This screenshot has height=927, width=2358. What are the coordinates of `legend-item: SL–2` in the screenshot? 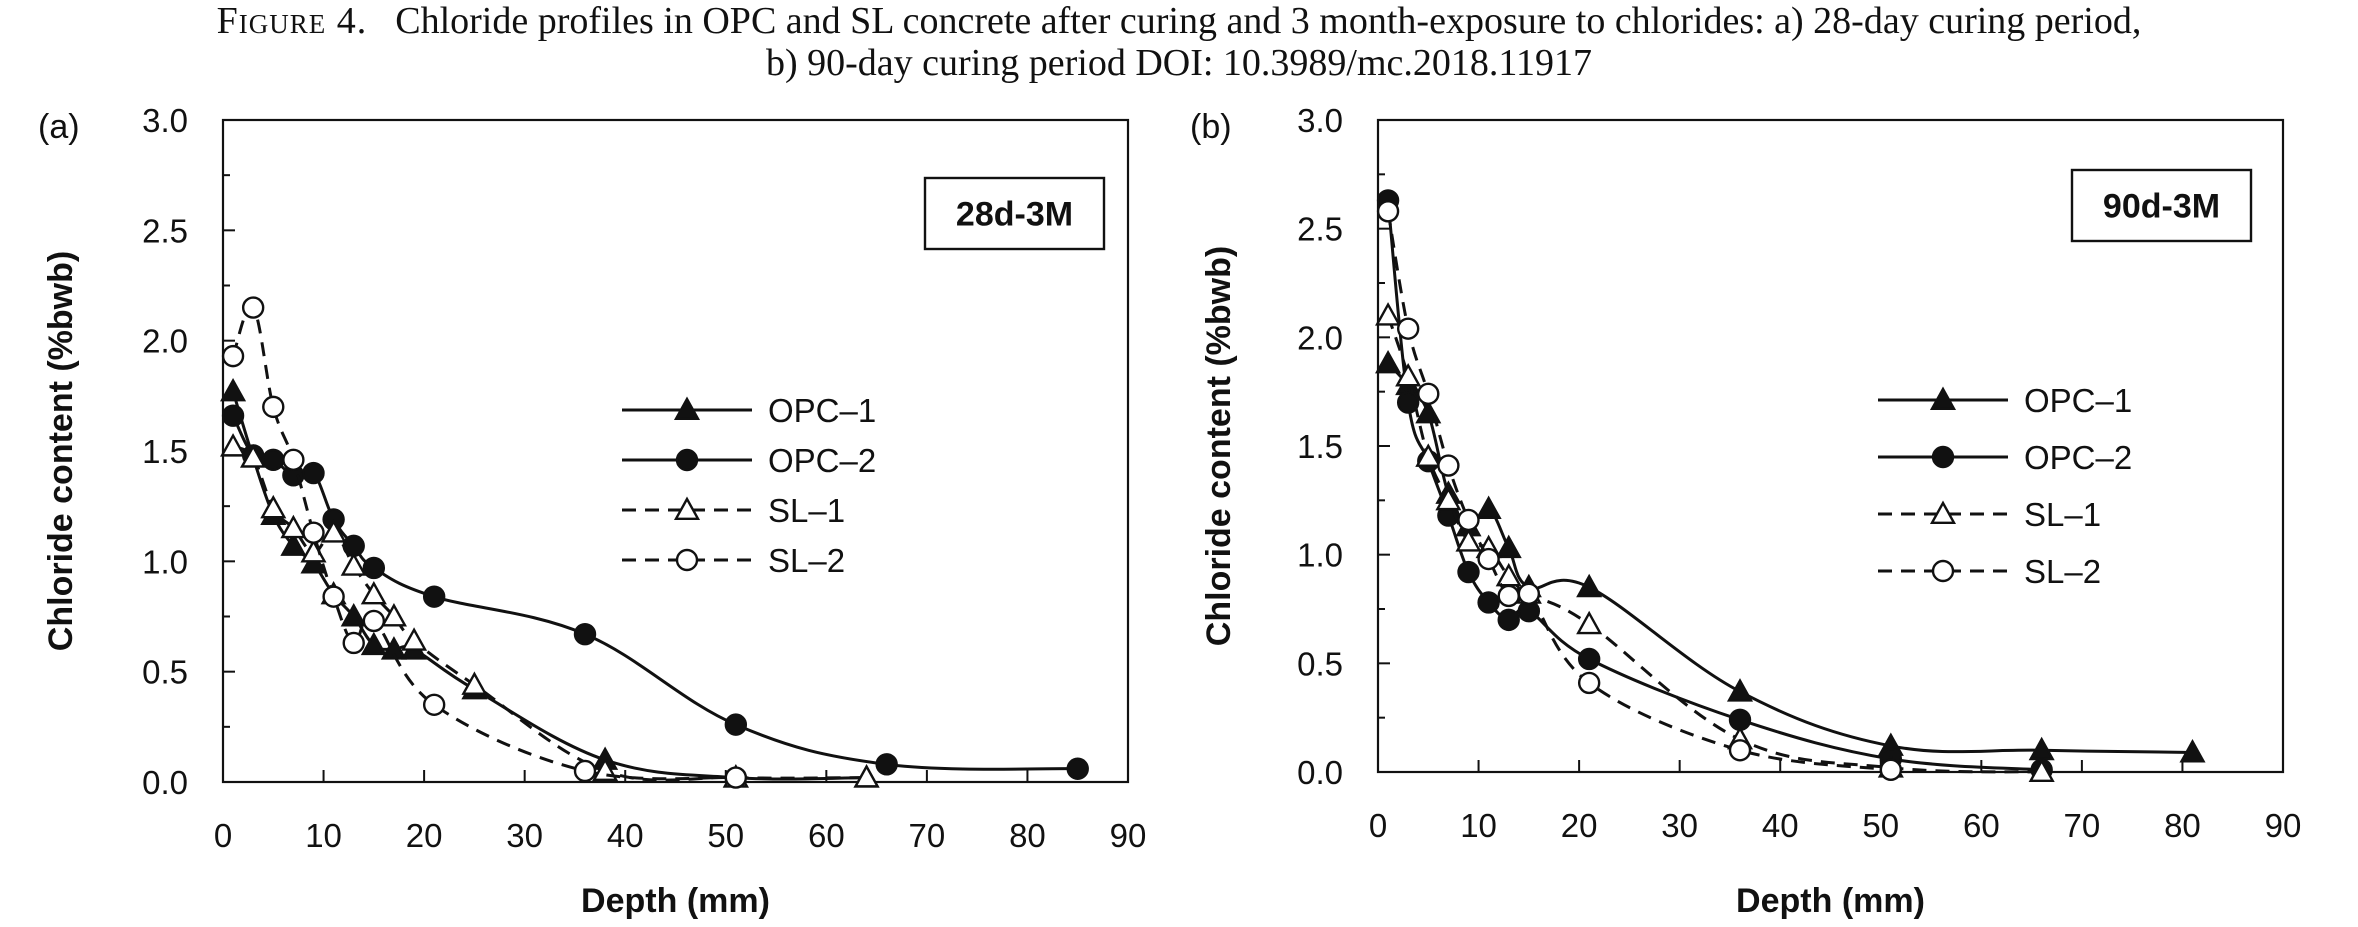 It's located at (1989, 571).